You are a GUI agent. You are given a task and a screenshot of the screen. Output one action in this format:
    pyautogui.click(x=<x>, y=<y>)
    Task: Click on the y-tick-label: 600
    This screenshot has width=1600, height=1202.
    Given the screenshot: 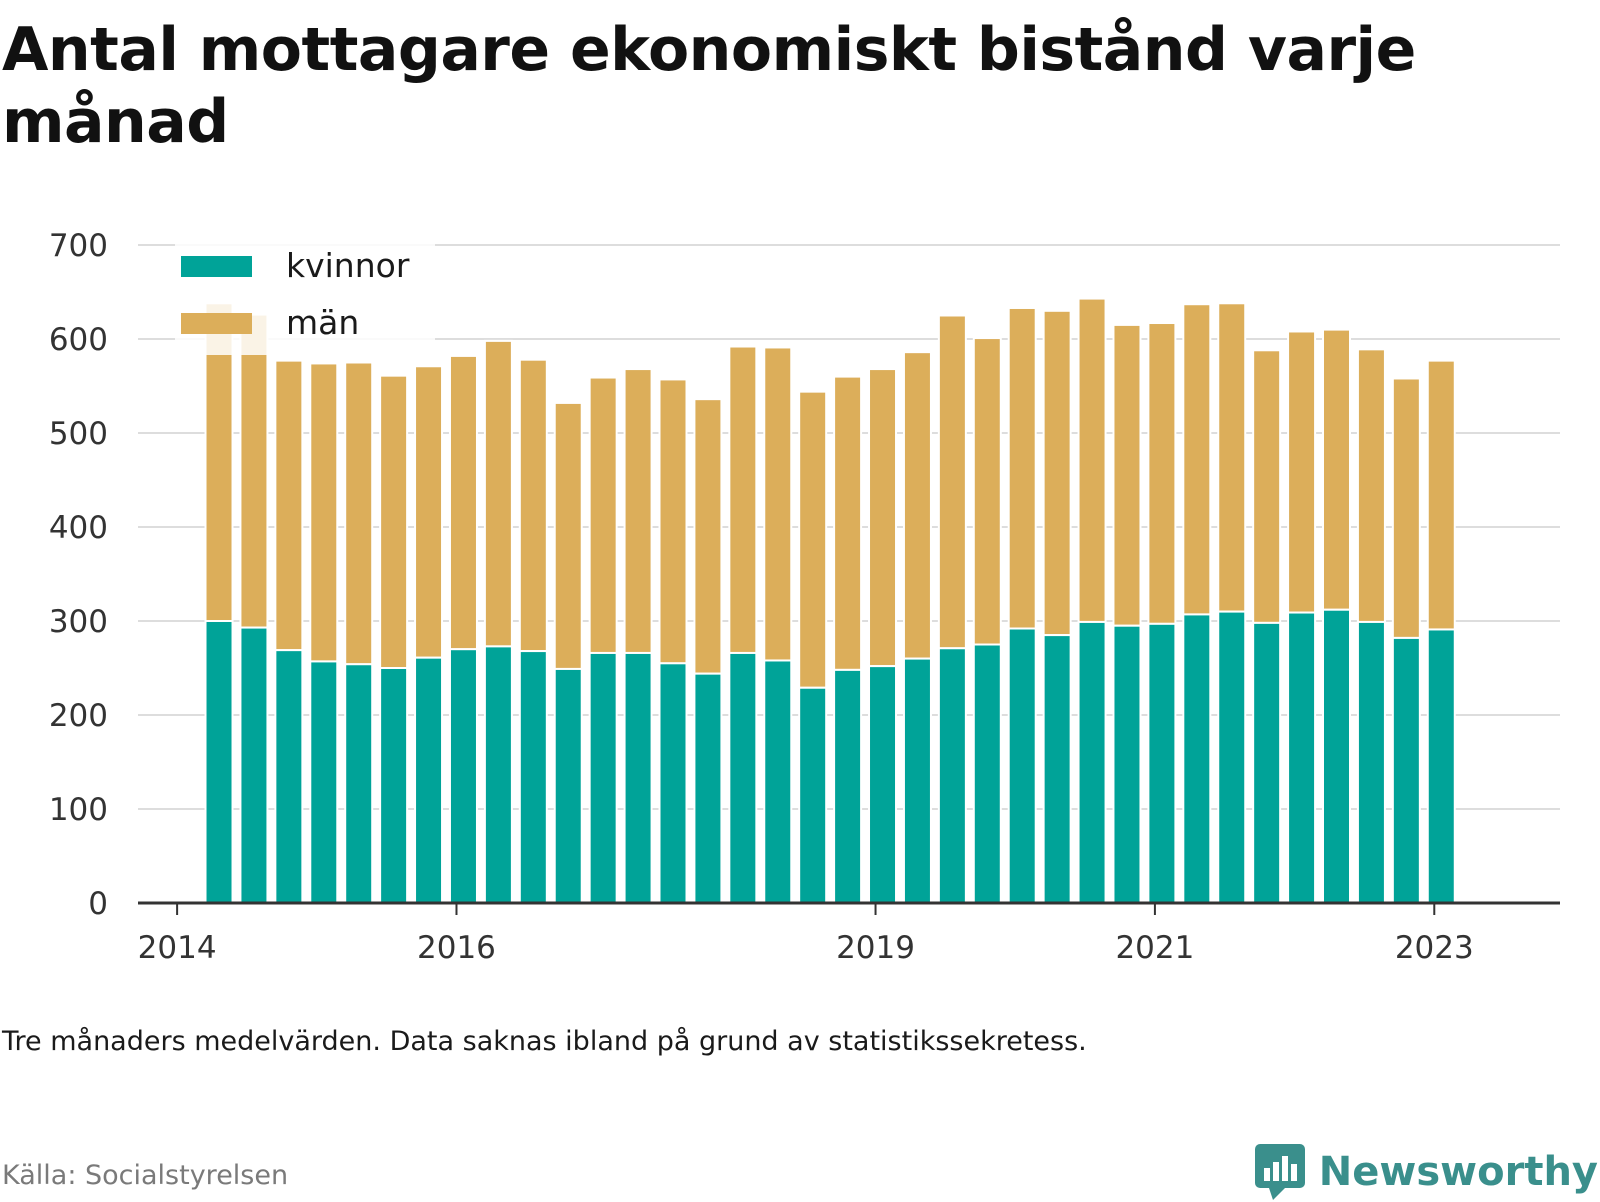 What is the action you would take?
    pyautogui.click(x=78, y=340)
    